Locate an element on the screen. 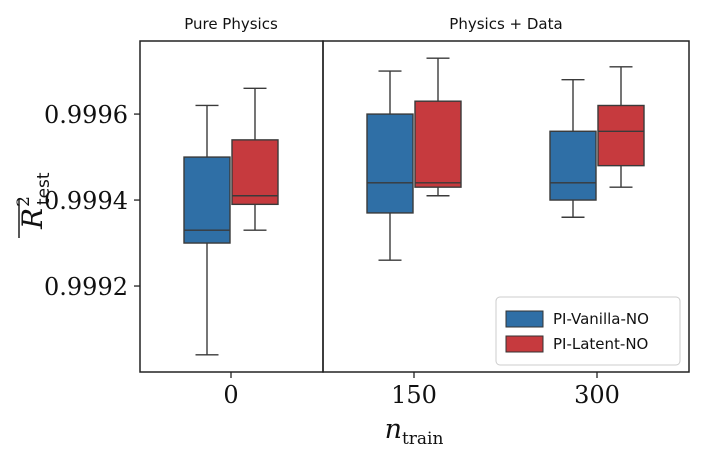 This screenshot has width=706, height=457. y-tick-label: 0.9992 is located at coordinates (86, 287).